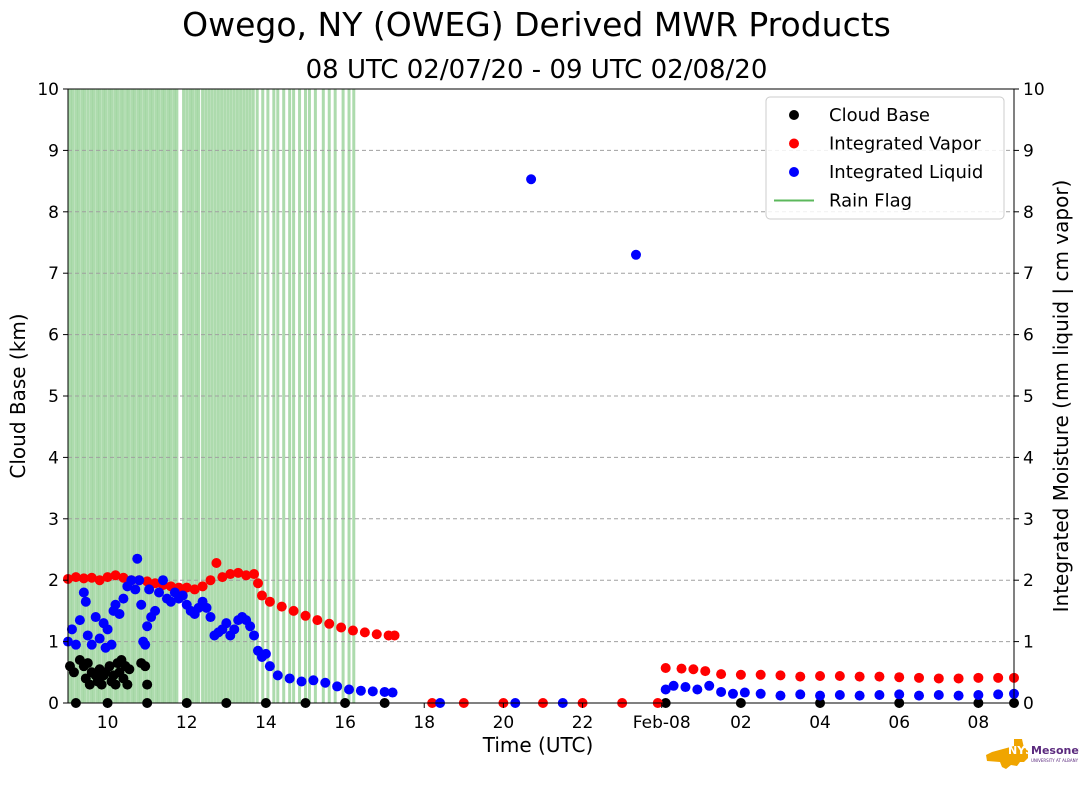 The image size is (1089, 804). Describe the element at coordinates (53, 581) in the screenshot. I see `y-tick-label: 2` at that location.